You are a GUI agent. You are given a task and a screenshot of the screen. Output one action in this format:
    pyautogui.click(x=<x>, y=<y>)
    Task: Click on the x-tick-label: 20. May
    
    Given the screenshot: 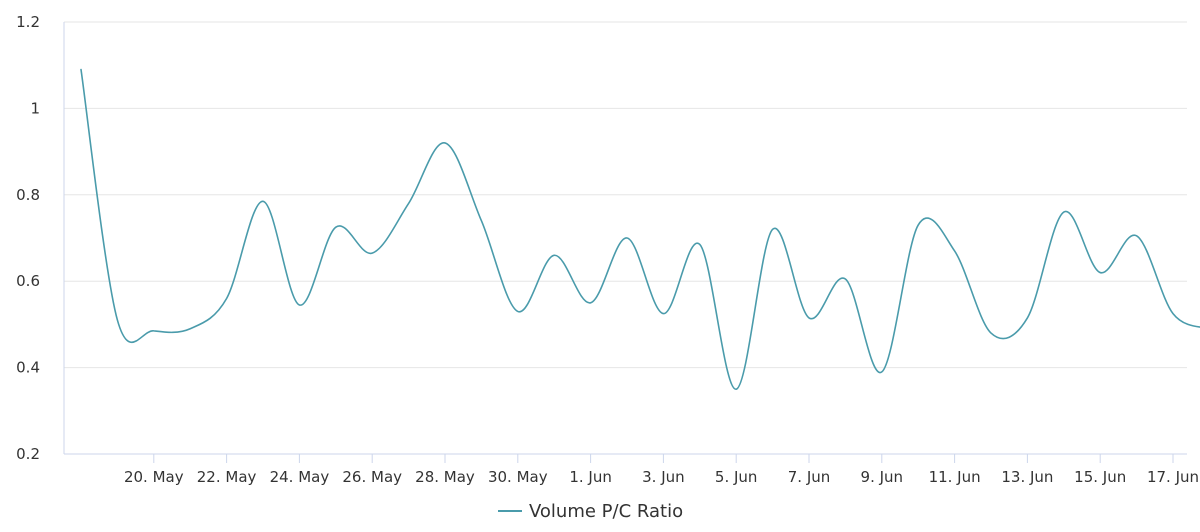 What is the action you would take?
    pyautogui.click(x=154, y=477)
    